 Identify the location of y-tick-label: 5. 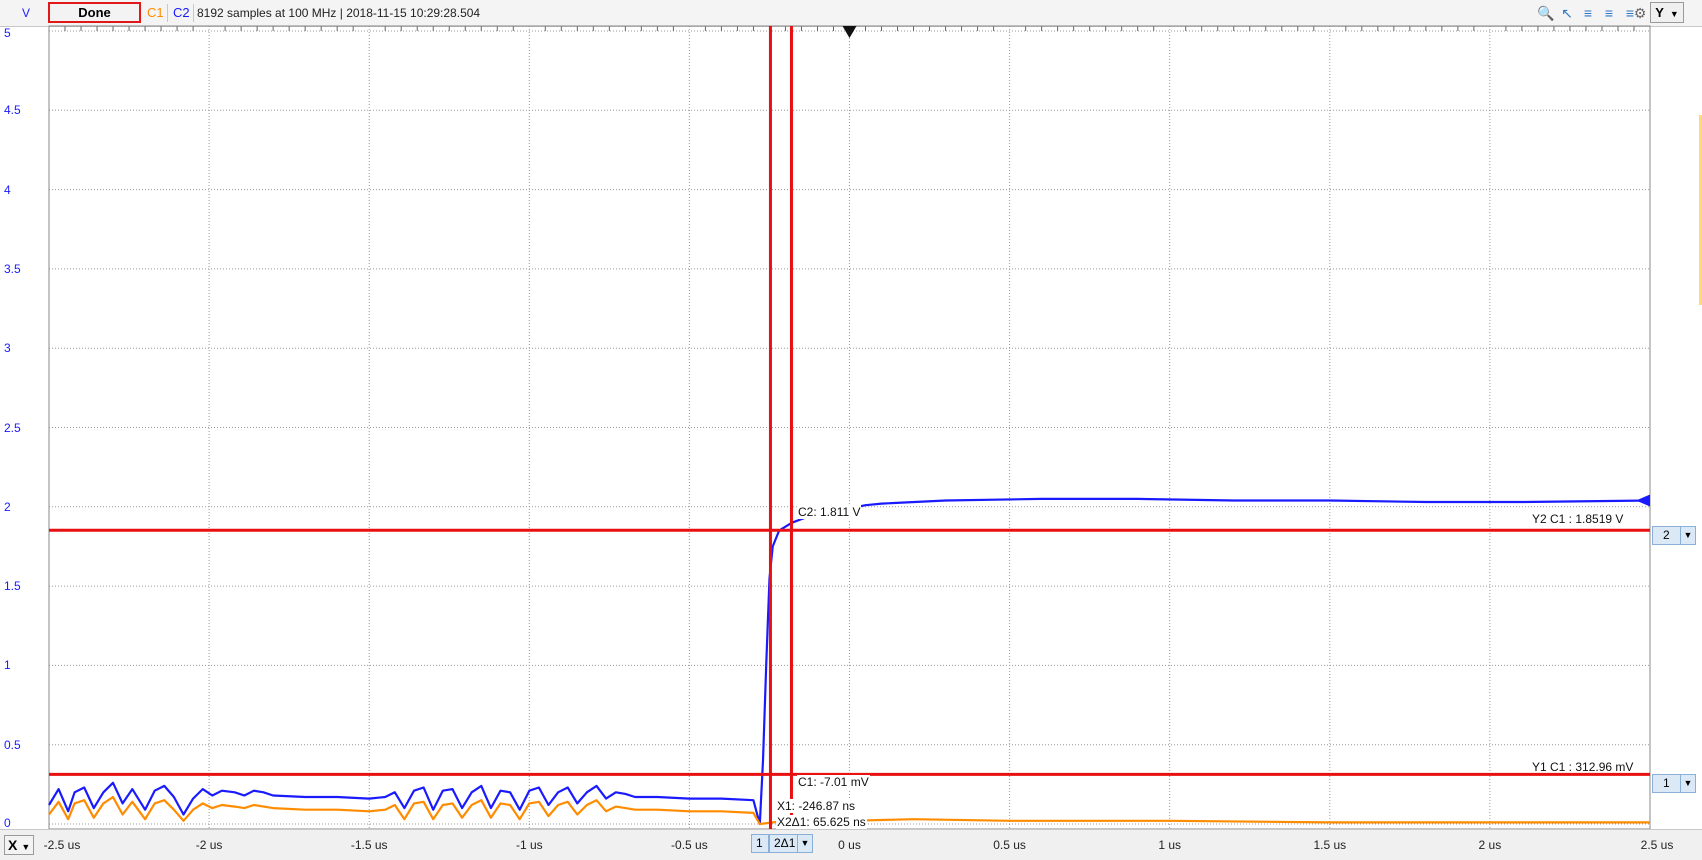
(7, 33).